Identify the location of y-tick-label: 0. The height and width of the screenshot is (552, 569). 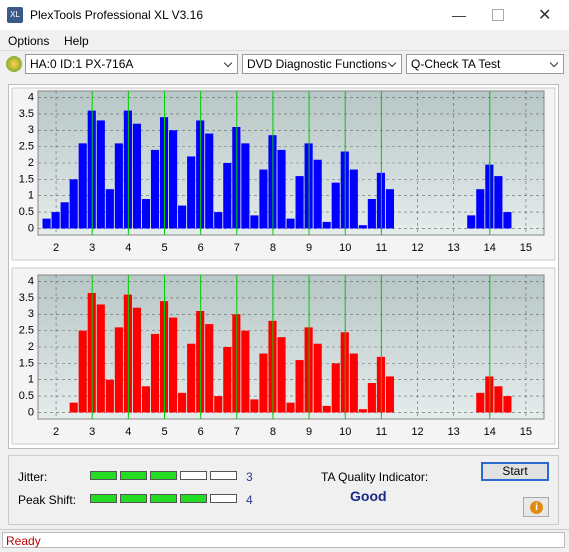
(31, 228).